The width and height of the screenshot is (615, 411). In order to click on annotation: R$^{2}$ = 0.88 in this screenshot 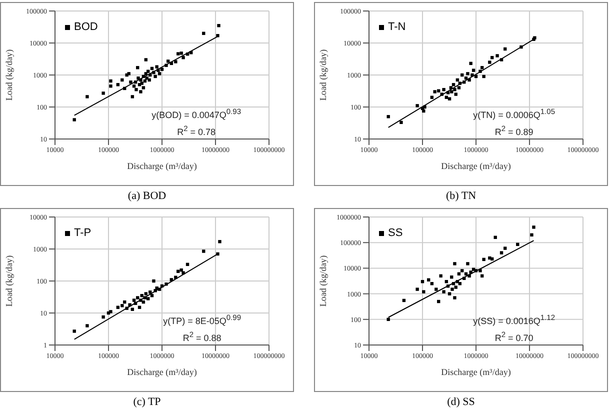, I will do `click(202, 337)`.